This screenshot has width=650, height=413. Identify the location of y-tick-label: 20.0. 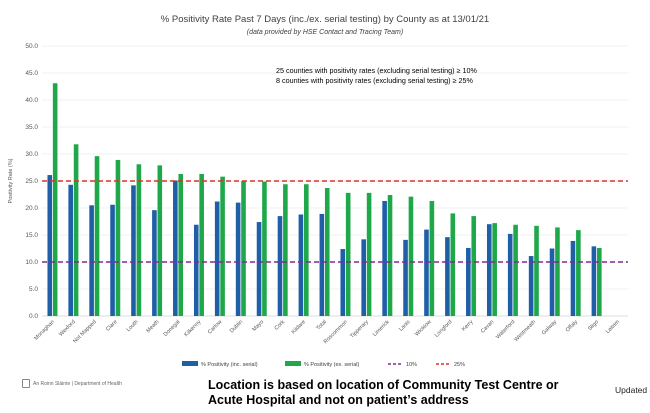
(31, 208).